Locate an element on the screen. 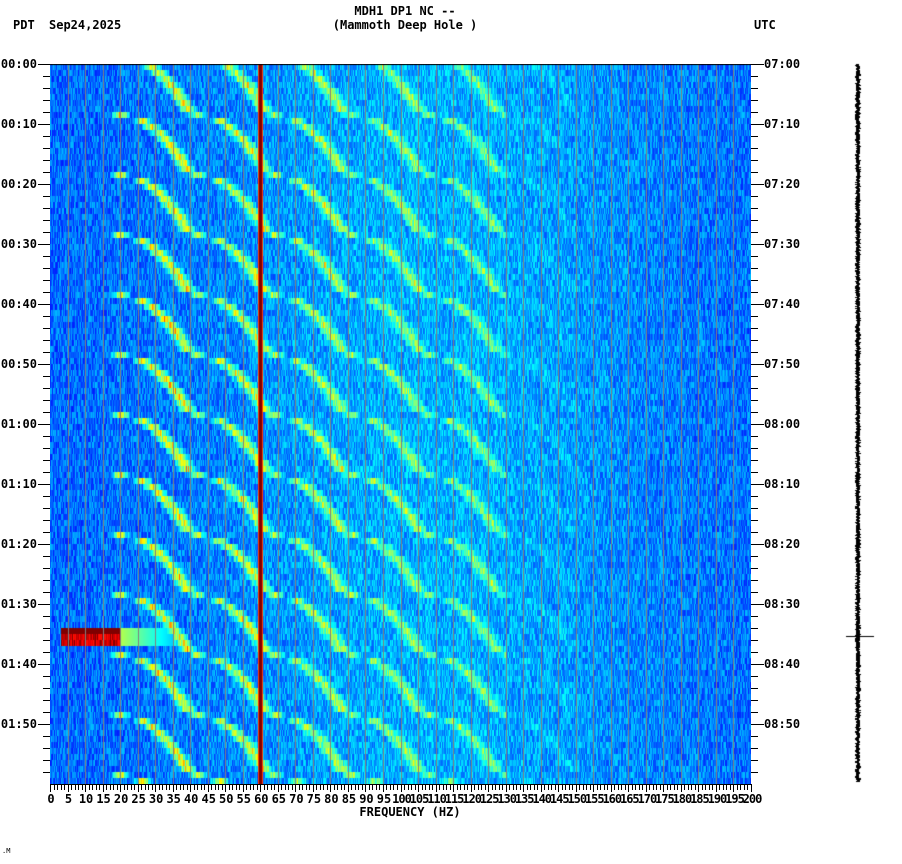 This screenshot has height=864, width=902. date-label: Sep24,2025 is located at coordinates (85, 25).